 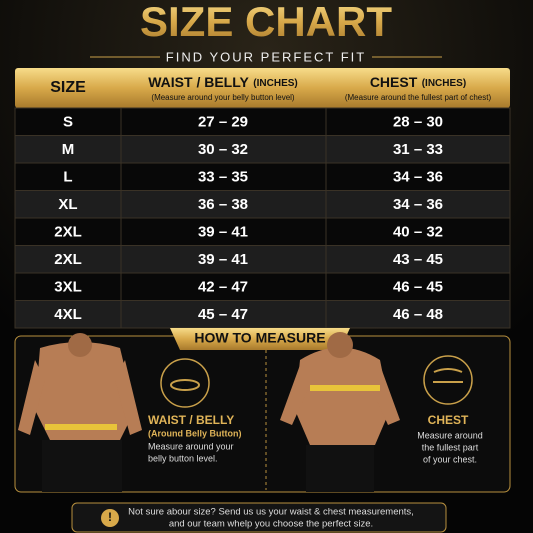 I want to click on table-header, so click(x=262, y=88).